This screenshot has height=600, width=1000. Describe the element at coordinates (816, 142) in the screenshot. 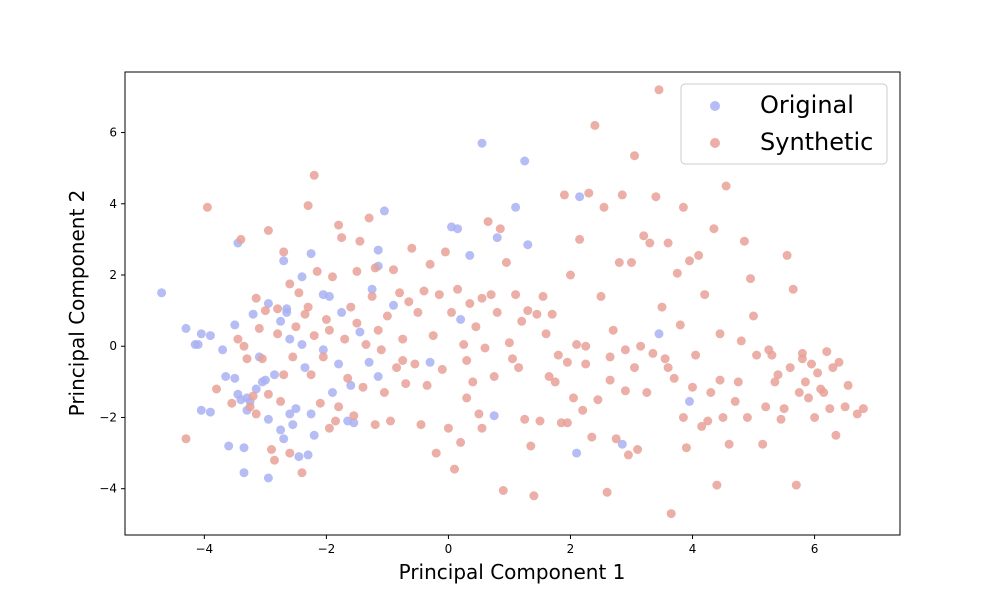

I see `legend-label-synthetic: Synthetic` at that location.